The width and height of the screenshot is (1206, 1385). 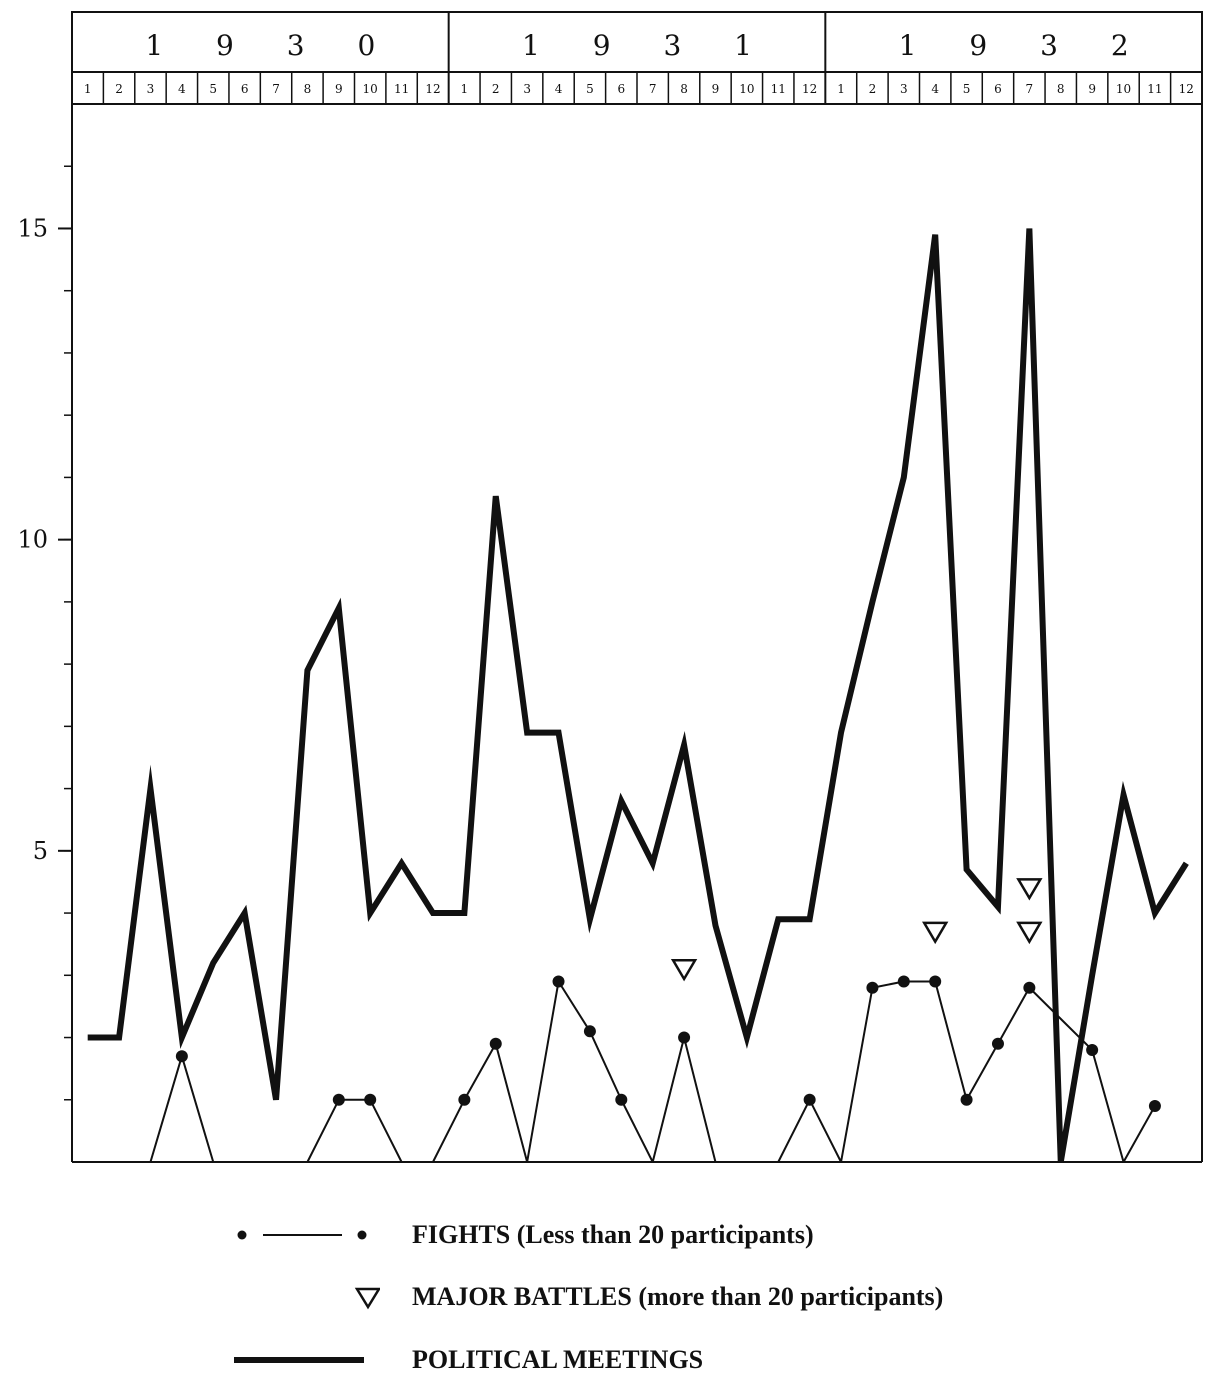 I want to click on legend-battles-symbol, so click(x=367, y=1298).